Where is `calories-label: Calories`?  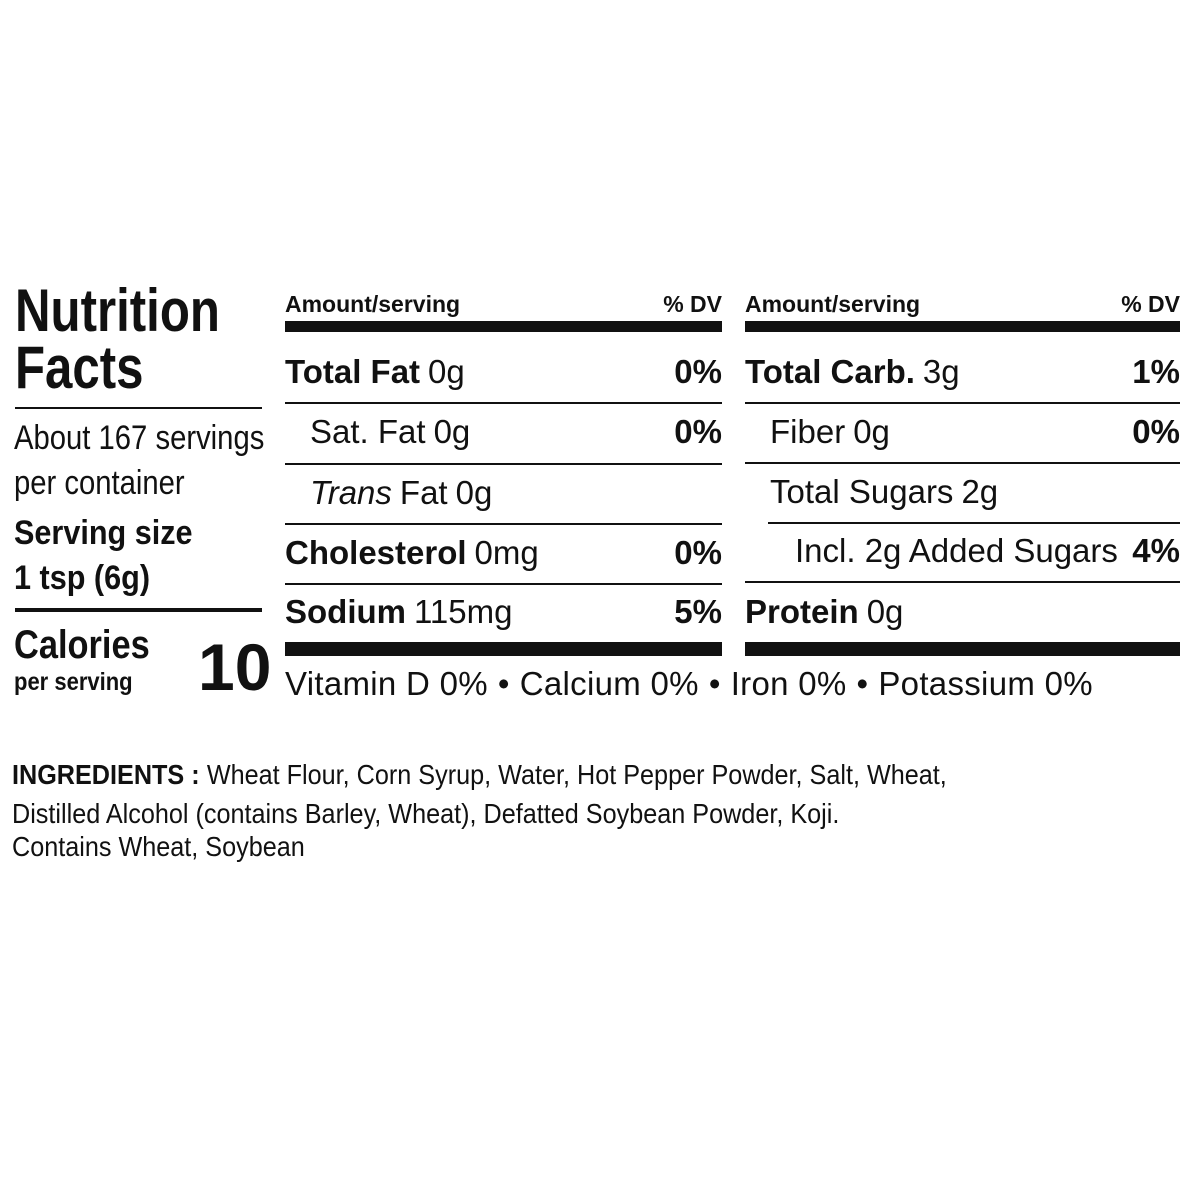
calories-label: Calories is located at coordinates (82, 645).